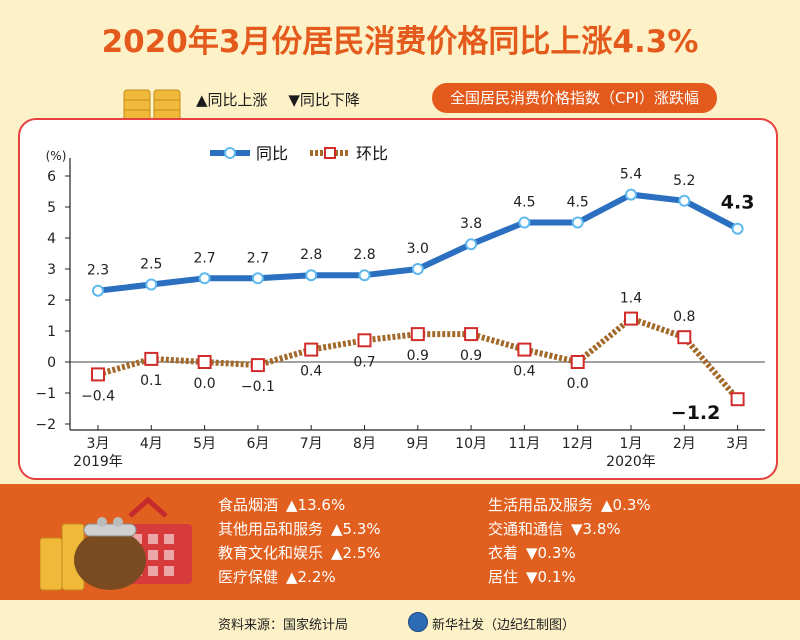 This screenshot has width=800, height=640. Describe the element at coordinates (311, 444) in the screenshot. I see `x-tick-label: 7月` at that location.